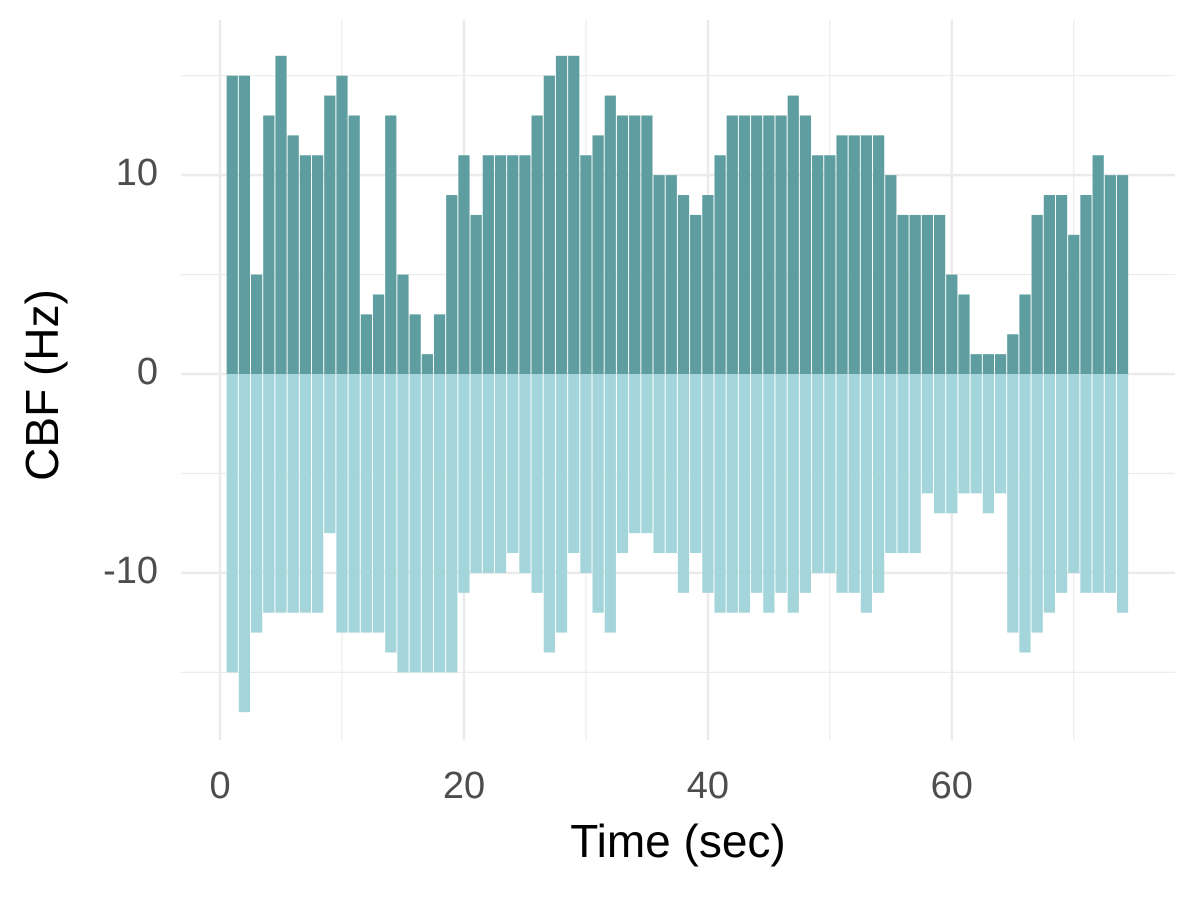 The height and width of the screenshot is (900, 1200). Describe the element at coordinates (678, 841) in the screenshot. I see `x-axis-title: Time (sec)` at that location.